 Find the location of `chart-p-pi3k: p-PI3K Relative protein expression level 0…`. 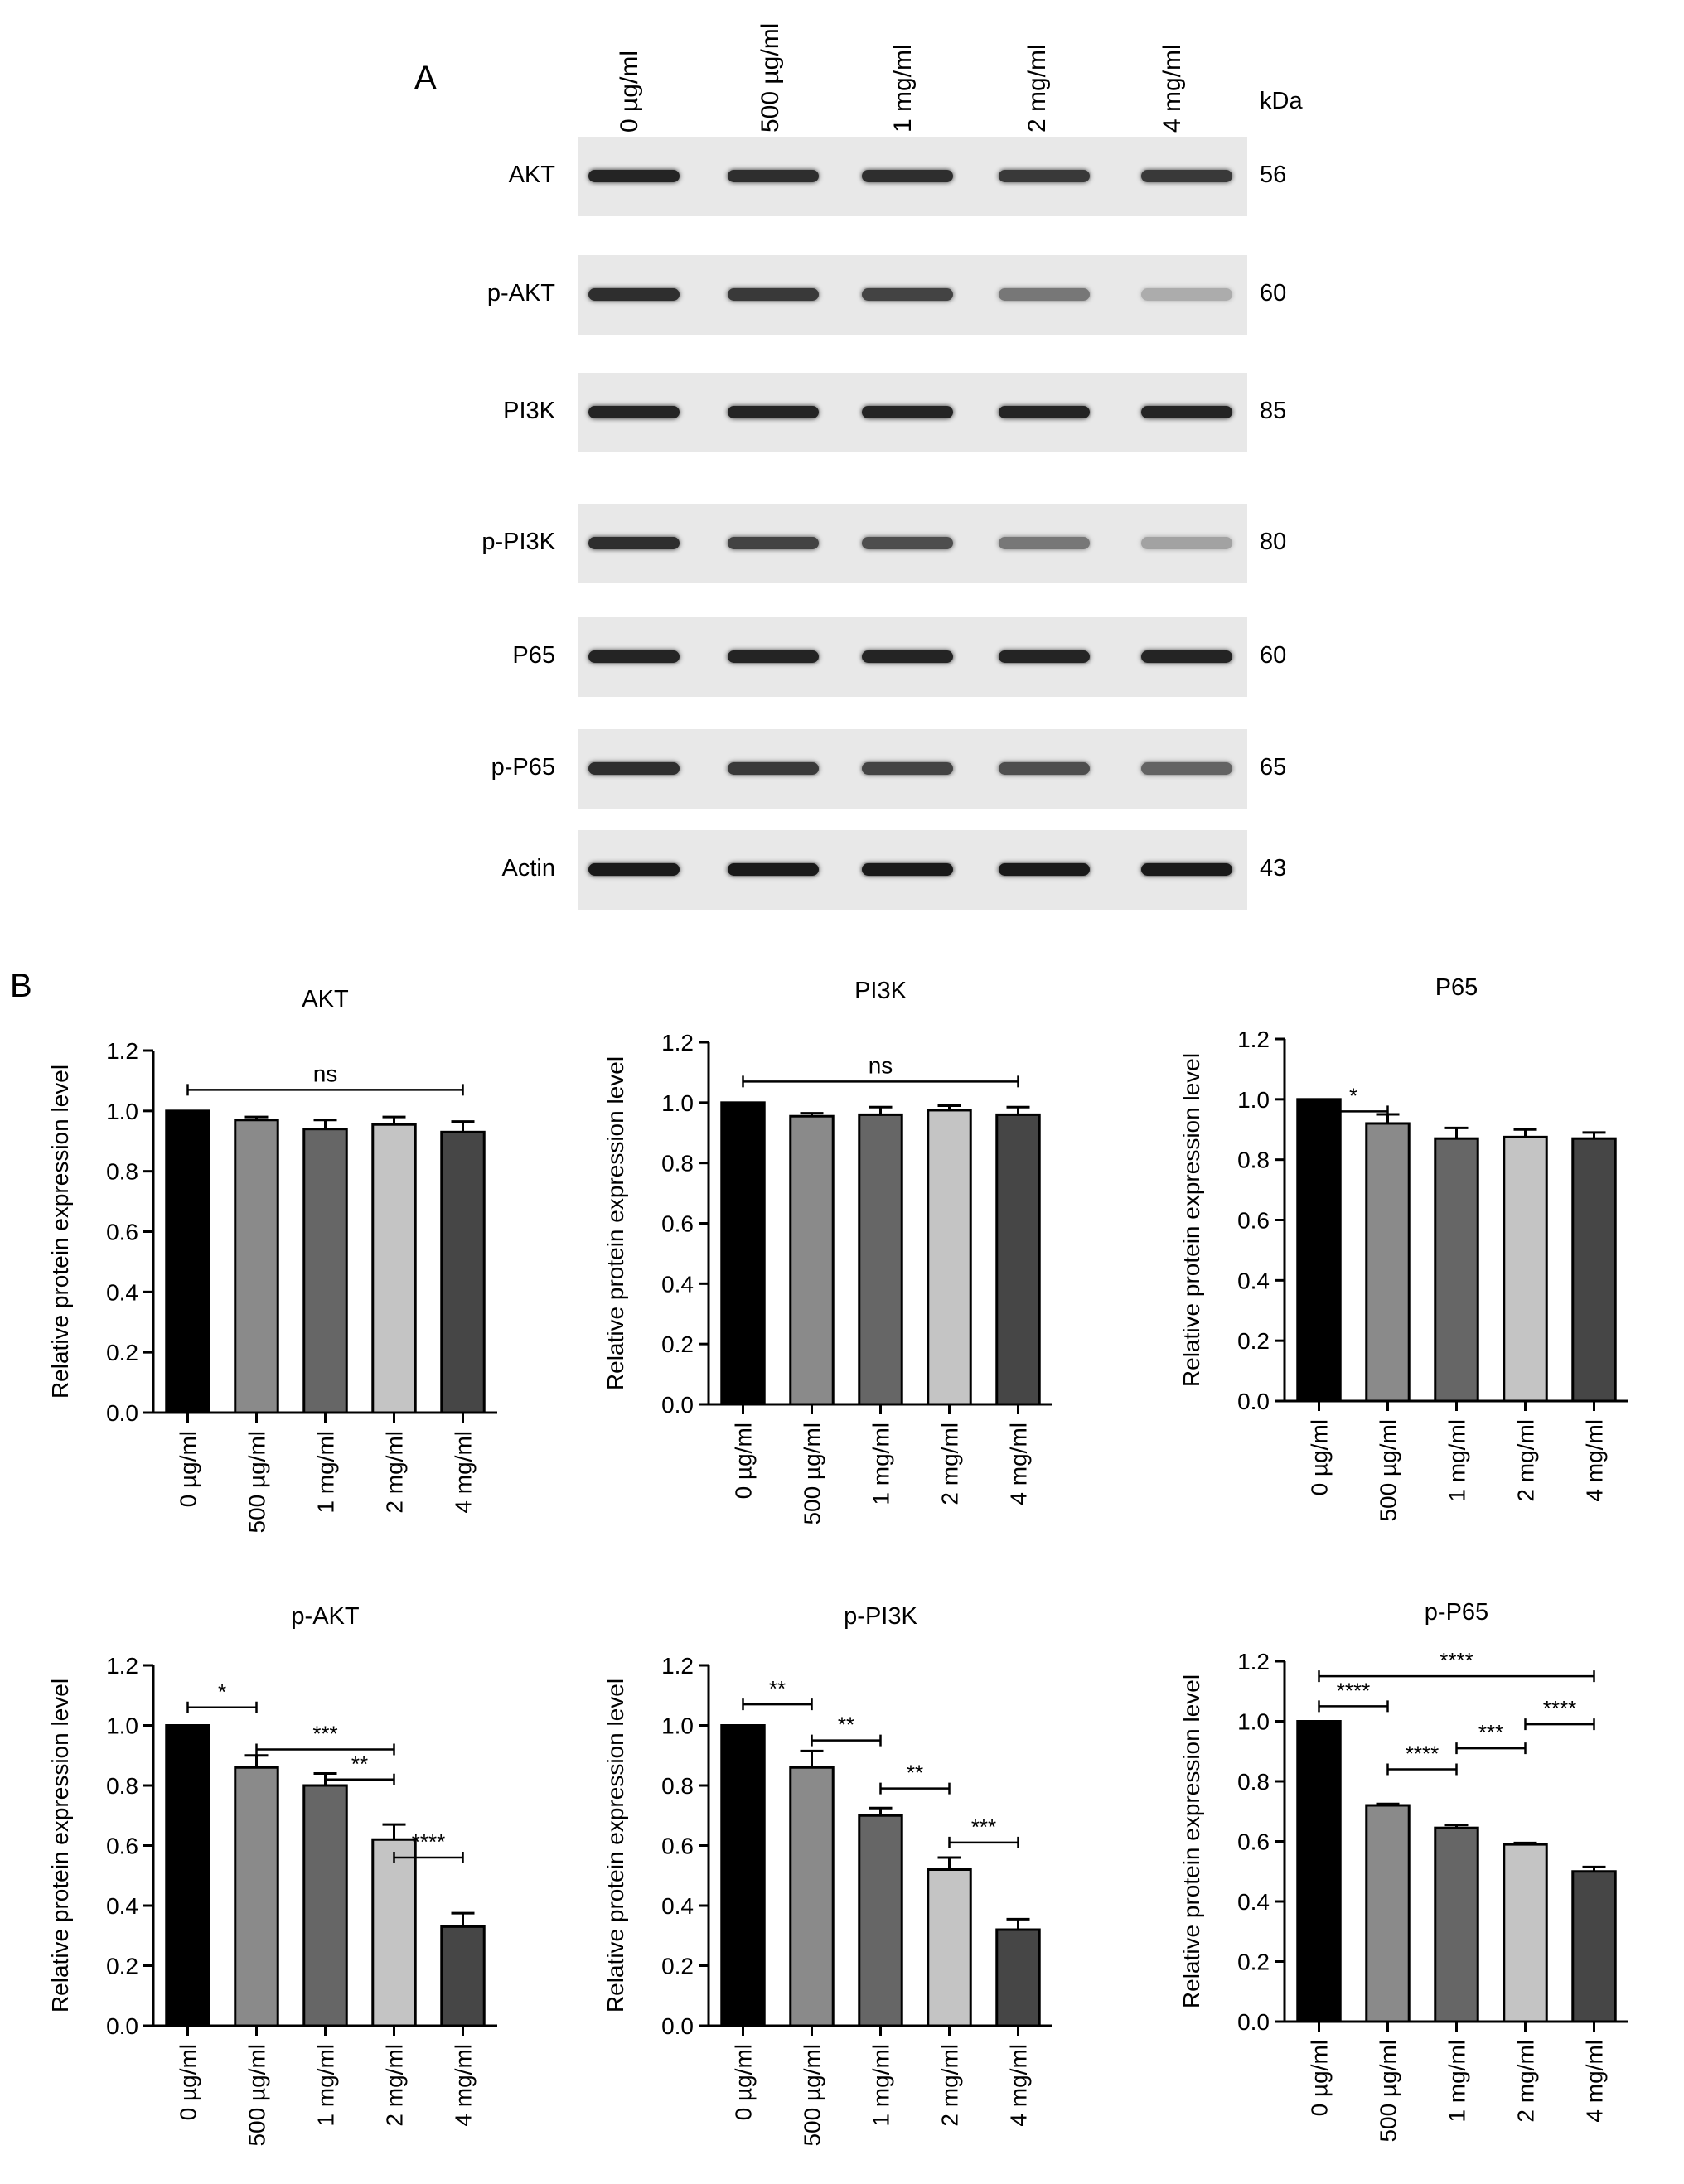

chart-p-pi3k: p-PI3K Relative protein expression level 0… is located at coordinates (827, 1875).